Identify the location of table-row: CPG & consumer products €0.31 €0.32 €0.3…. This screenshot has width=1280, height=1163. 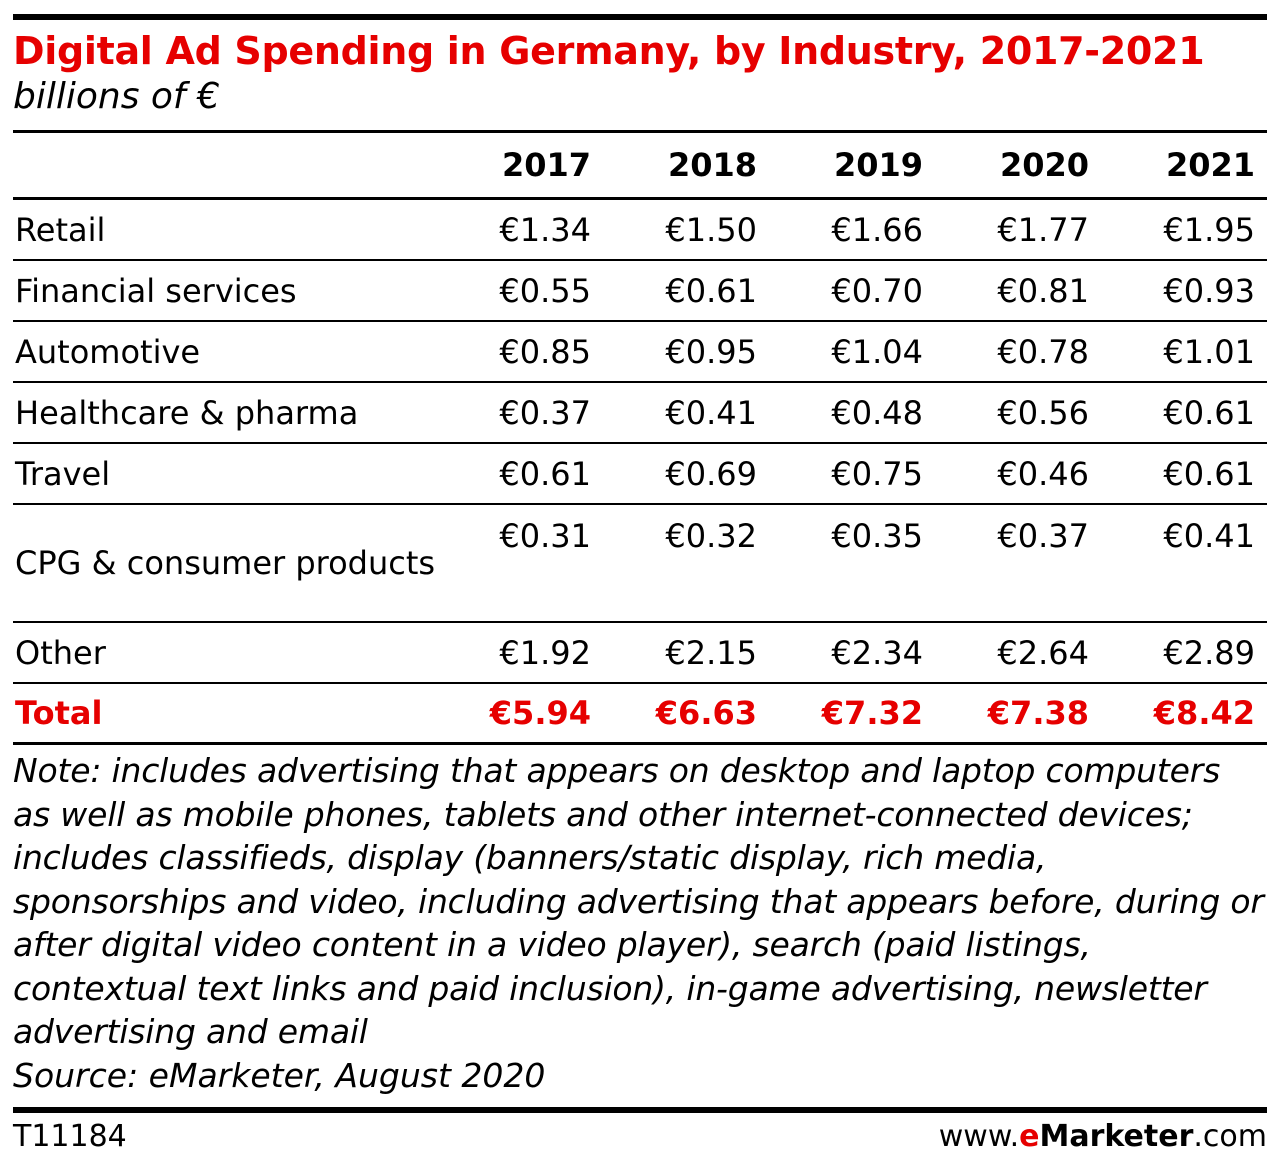
(640, 563).